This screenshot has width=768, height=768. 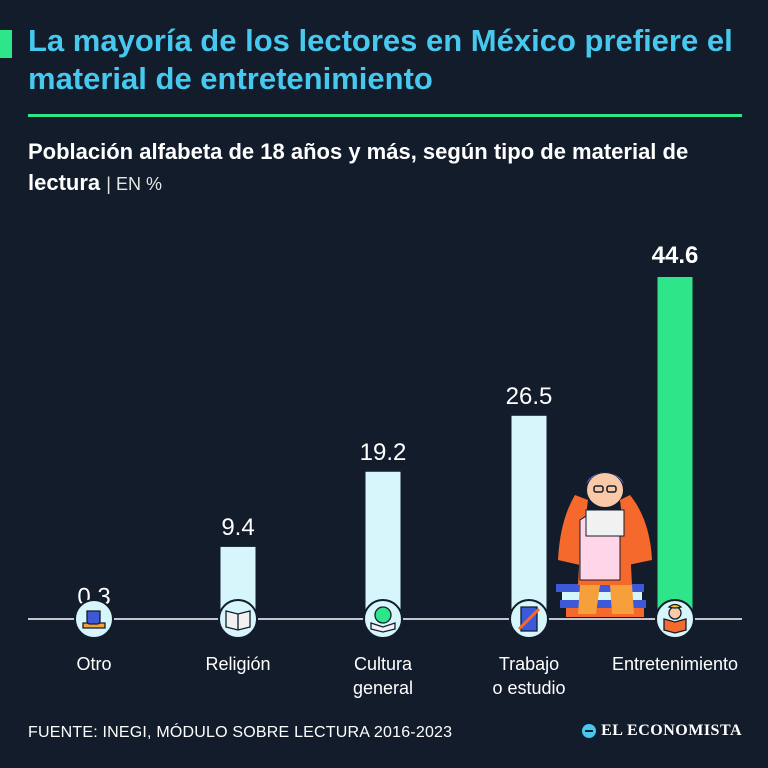 What do you see at coordinates (604, 544) in the screenshot?
I see `reading-girl-illustration` at bounding box center [604, 544].